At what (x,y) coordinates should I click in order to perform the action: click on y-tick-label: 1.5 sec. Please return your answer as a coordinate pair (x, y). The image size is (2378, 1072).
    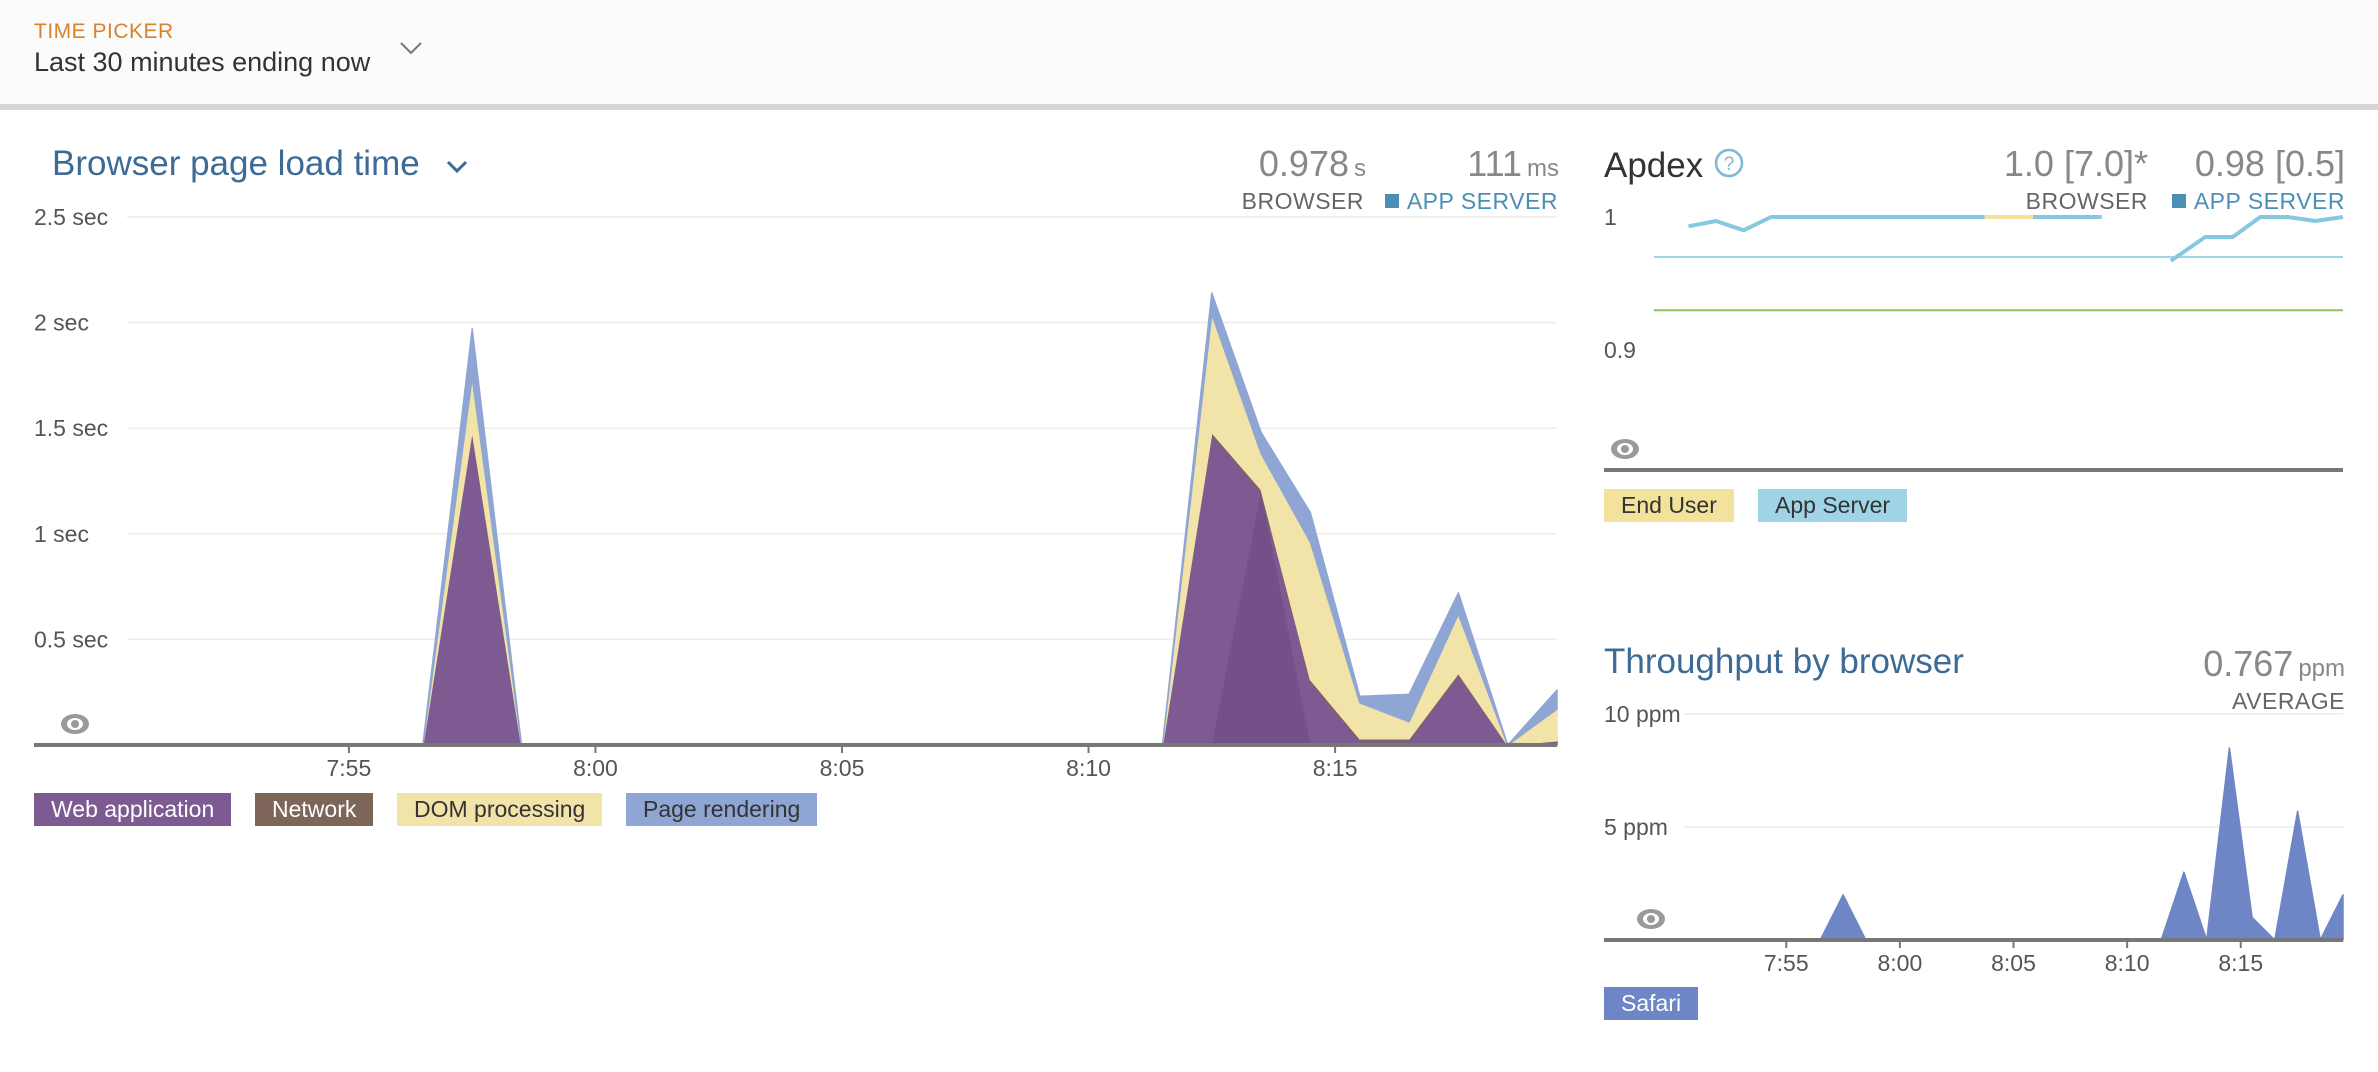
    Looking at the image, I should click on (71, 428).